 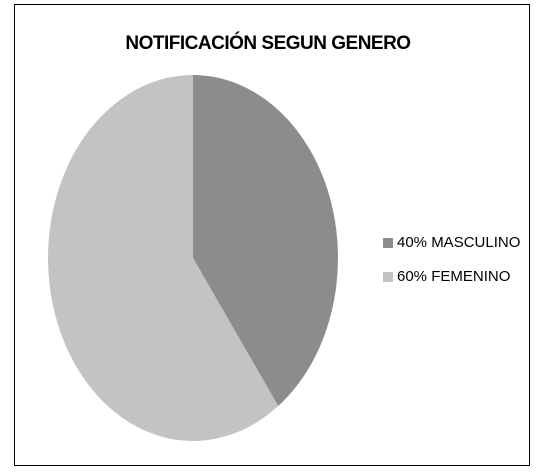 What do you see at coordinates (458, 242) in the screenshot?
I see `legend-label: 40% MASCULINO` at bounding box center [458, 242].